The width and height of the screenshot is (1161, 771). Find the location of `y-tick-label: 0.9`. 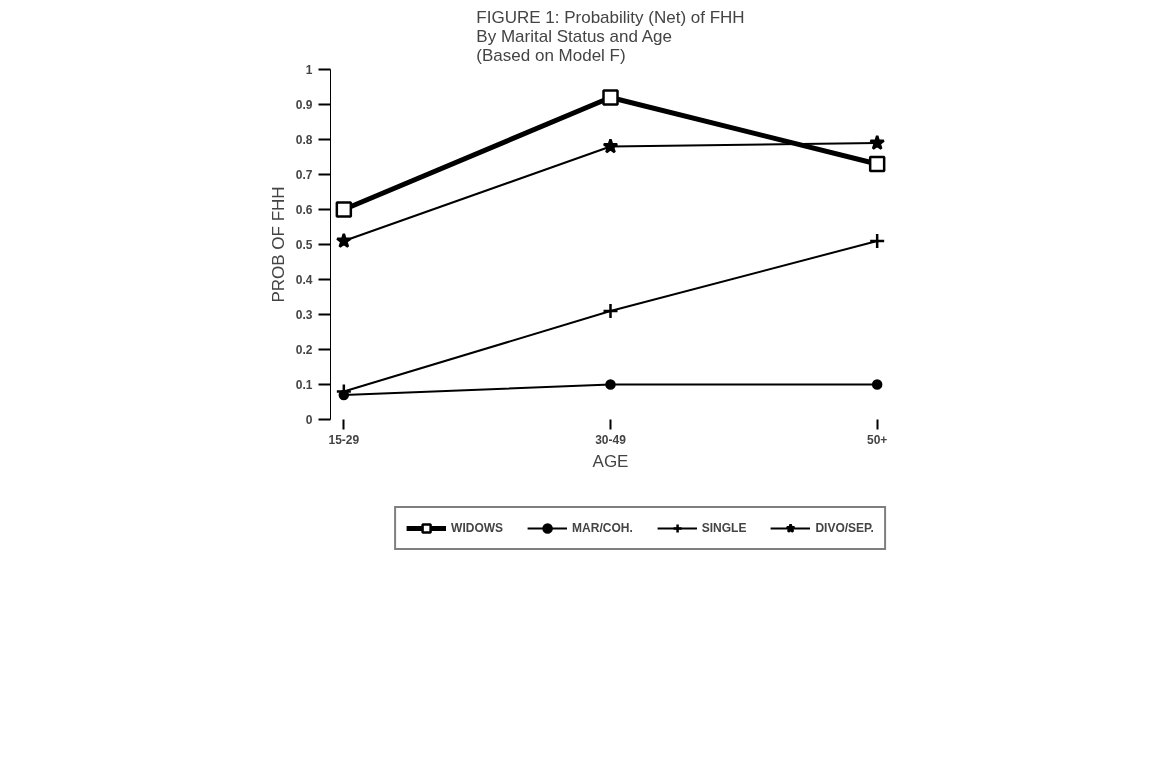

y-tick-label: 0.9 is located at coordinates (304, 105).